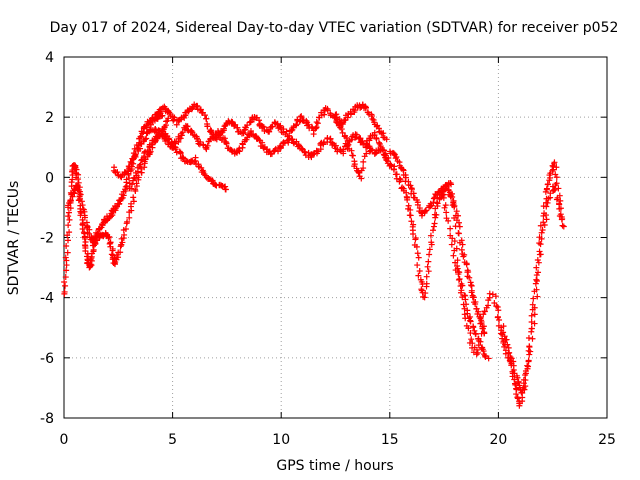  I want to click on x-axis-label: GPS time / hours, so click(334, 466).